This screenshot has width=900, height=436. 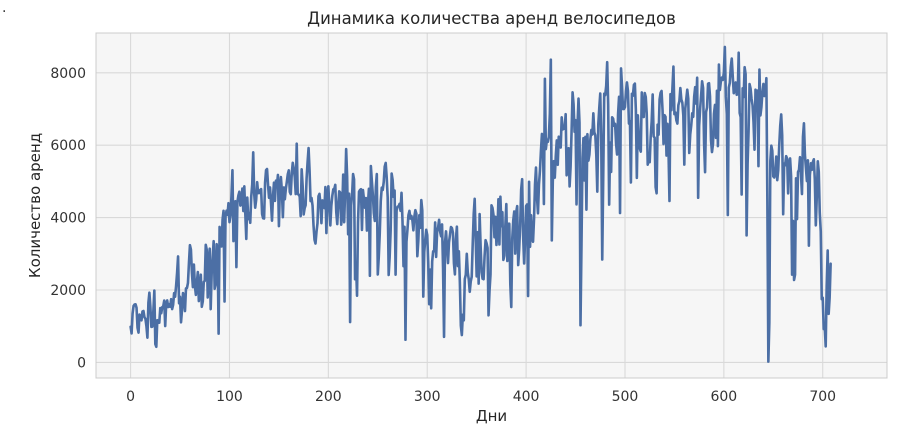 What do you see at coordinates (229, 397) in the screenshot?
I see `x-tick-label: 100` at bounding box center [229, 397].